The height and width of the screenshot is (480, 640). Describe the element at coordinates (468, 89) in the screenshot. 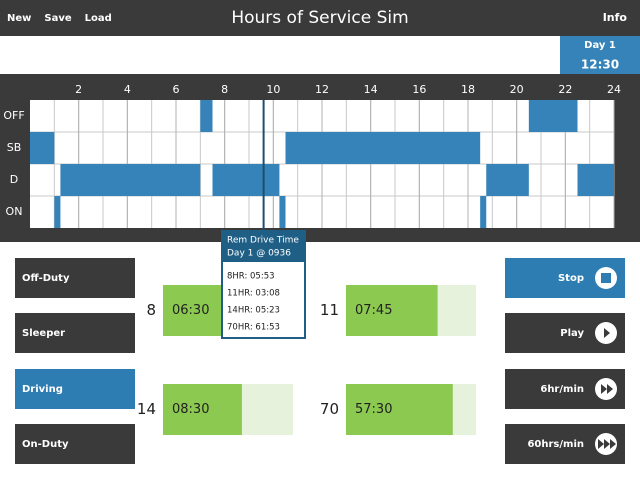

I see `x-tick-label: 18` at that location.